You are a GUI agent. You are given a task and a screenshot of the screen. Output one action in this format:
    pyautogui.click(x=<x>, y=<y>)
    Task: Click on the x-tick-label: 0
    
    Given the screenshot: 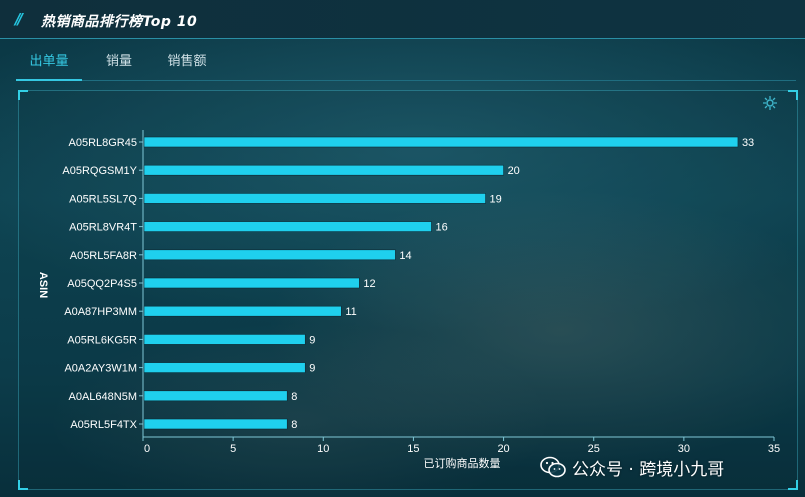 What is the action you would take?
    pyautogui.click(x=147, y=449)
    